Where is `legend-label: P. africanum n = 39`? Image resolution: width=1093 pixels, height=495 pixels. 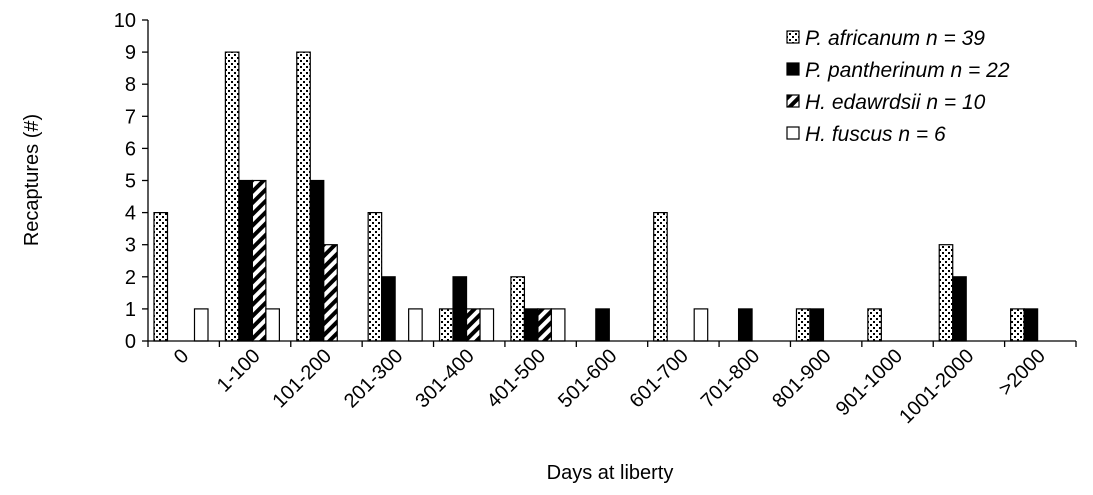 legend-label: P. africanum n = 39 is located at coordinates (895, 38).